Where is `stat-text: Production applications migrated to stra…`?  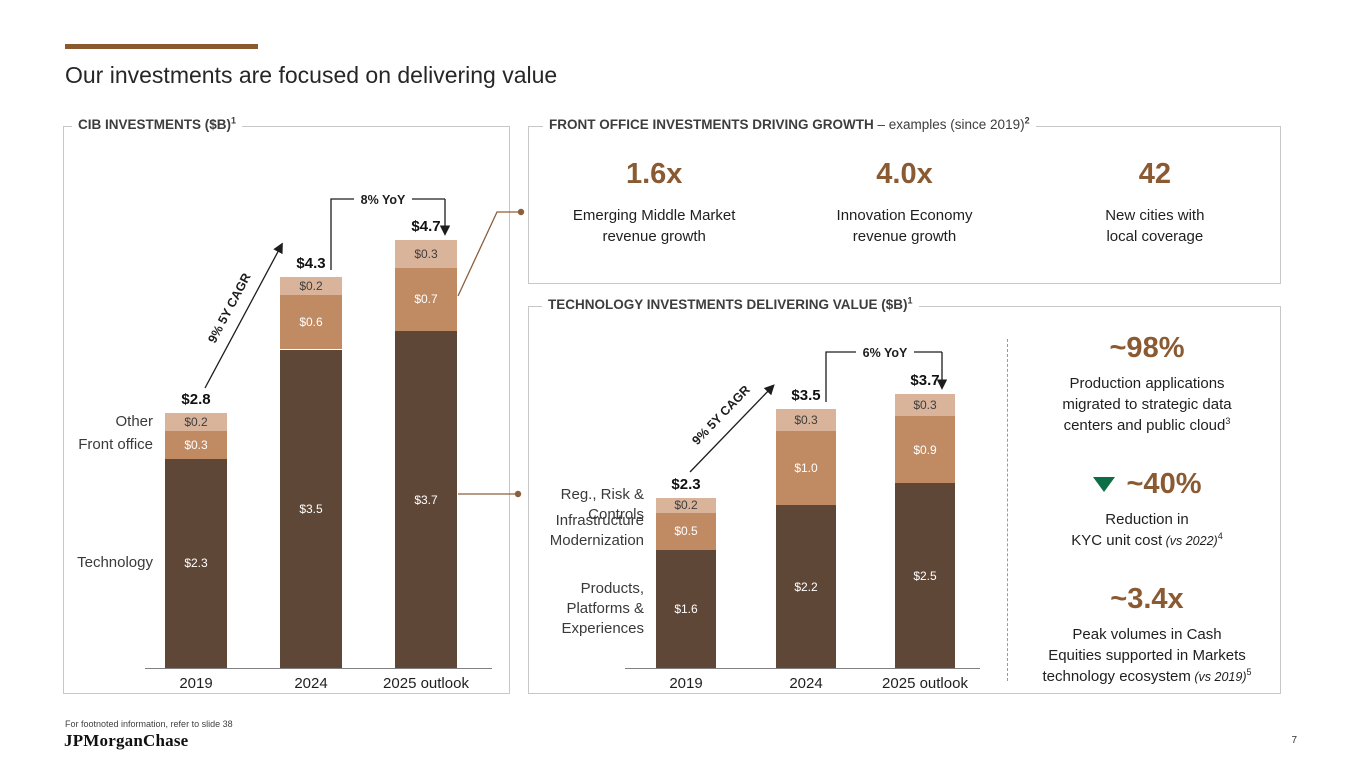
stat-text: Production applications migrated to stra… is located at coordinates (1147, 404).